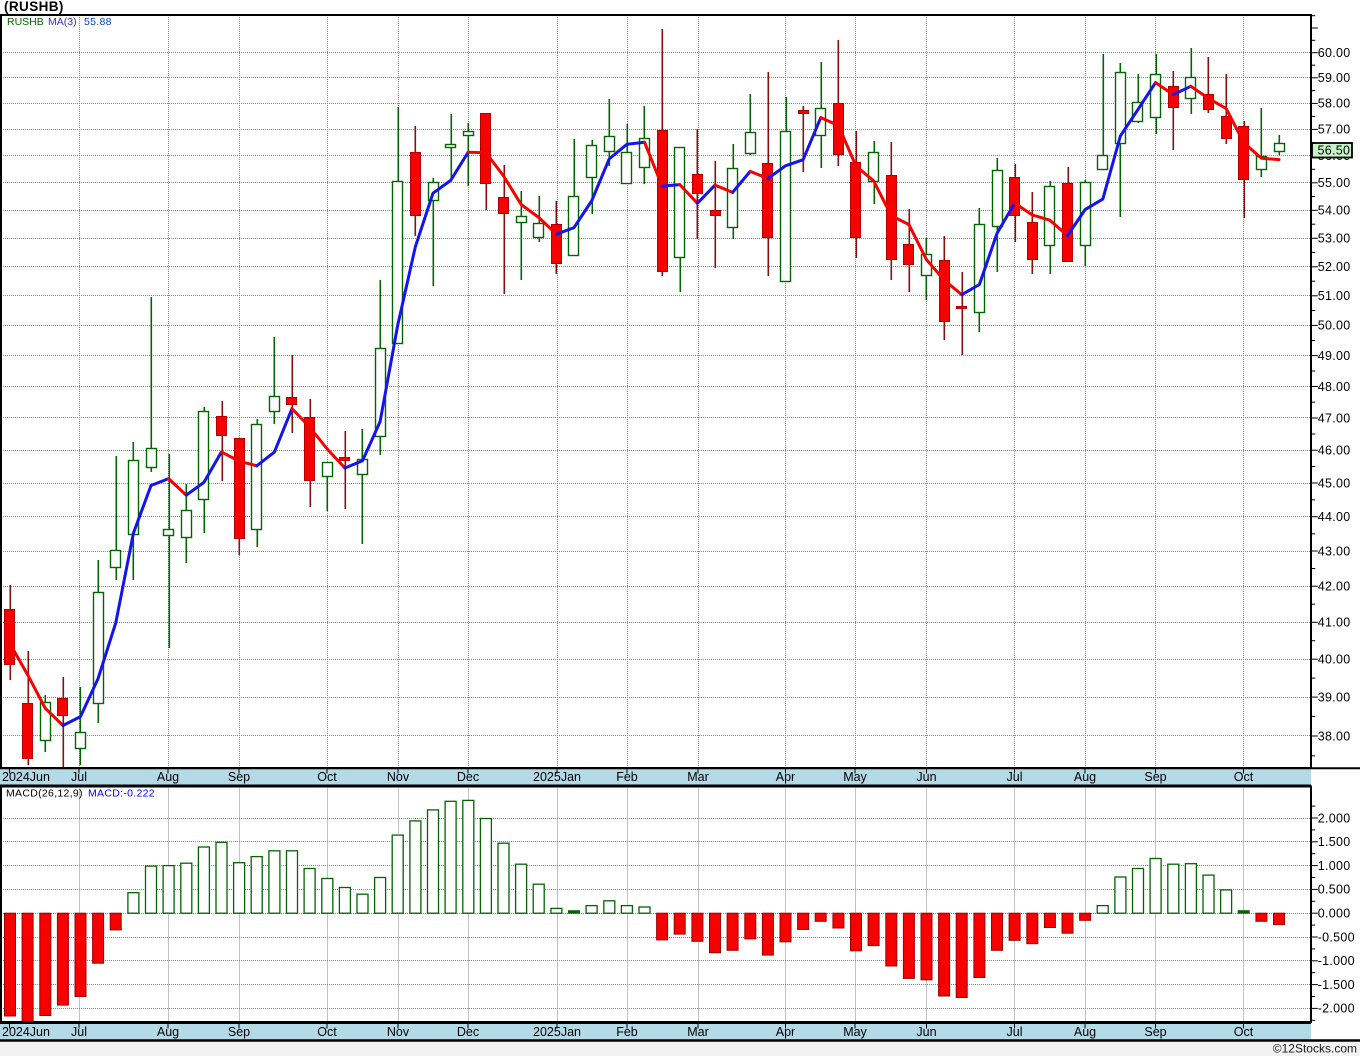 This screenshot has height=1061, width=1360. I want to click on svg-text: 55.88, so click(98, 22).